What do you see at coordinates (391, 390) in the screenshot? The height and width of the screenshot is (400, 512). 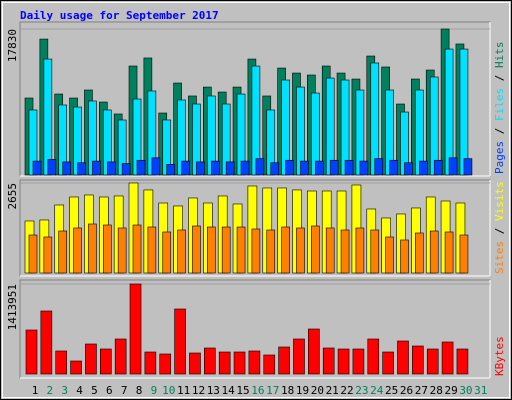 I see `x-tick-label: 25` at bounding box center [391, 390].